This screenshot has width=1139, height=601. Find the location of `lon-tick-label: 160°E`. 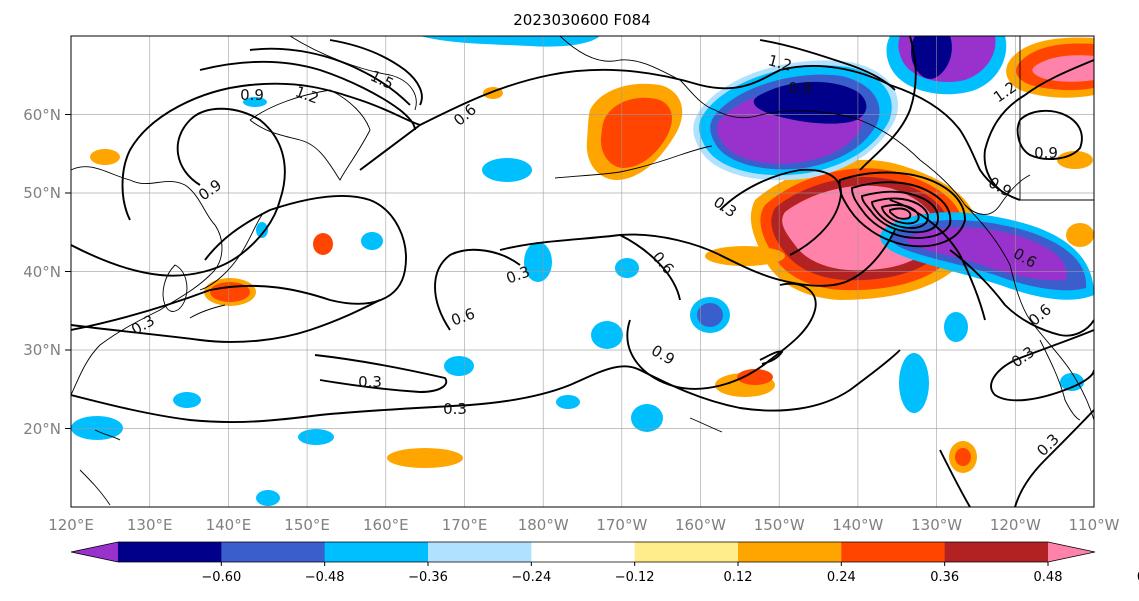

lon-tick-label: 160°E is located at coordinates (386, 525).